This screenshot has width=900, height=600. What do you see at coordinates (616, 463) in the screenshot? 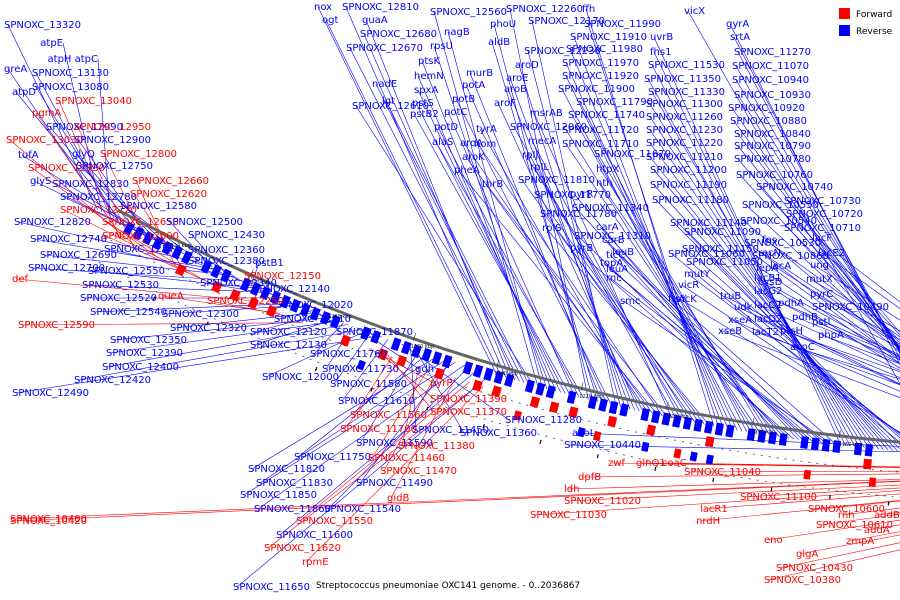
I see `gene-label: zwf` at bounding box center [616, 463].